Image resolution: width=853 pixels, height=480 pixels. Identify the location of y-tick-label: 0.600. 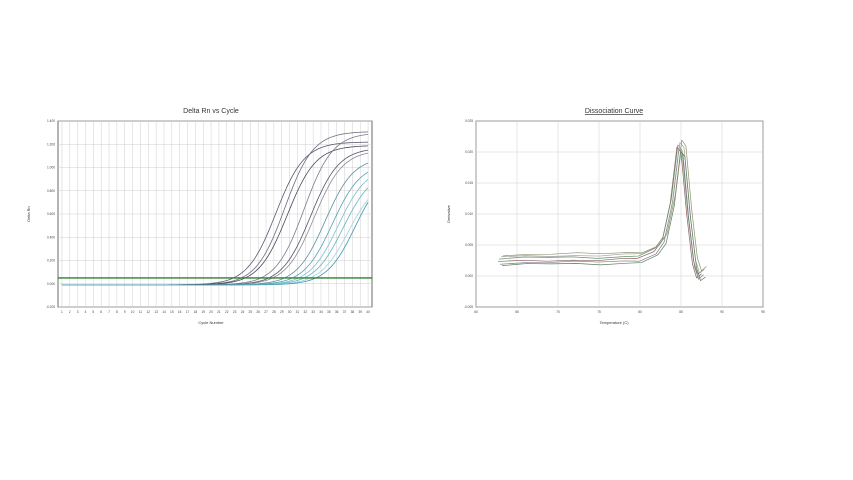
(51, 214).